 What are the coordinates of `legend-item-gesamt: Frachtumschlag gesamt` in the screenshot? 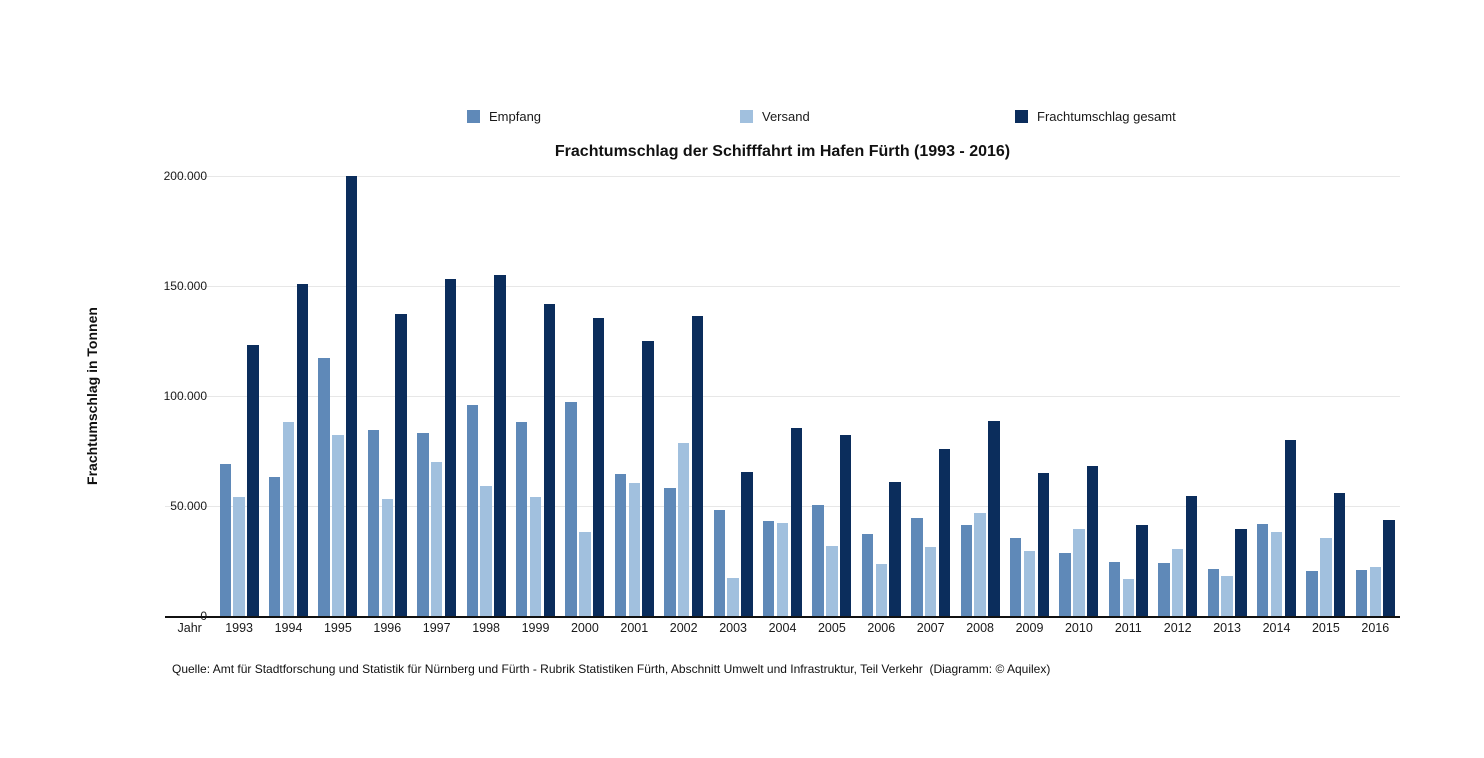 It's located at (1095, 116).